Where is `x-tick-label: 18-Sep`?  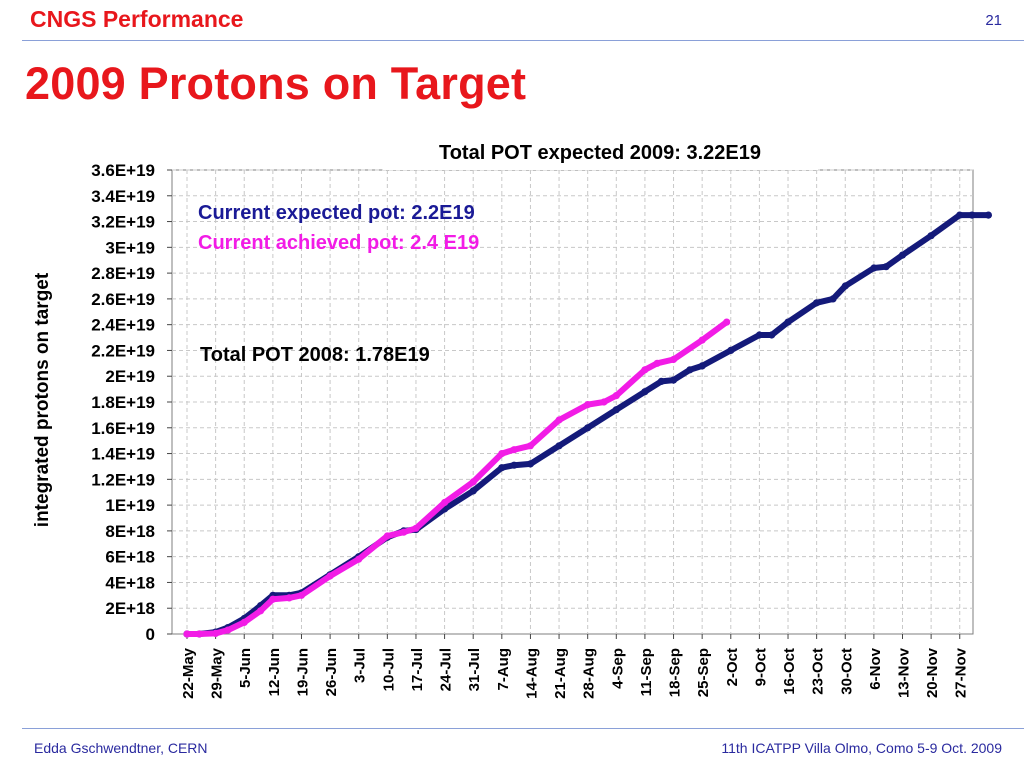
x-tick-label: 18-Sep is located at coordinates (675, 672).